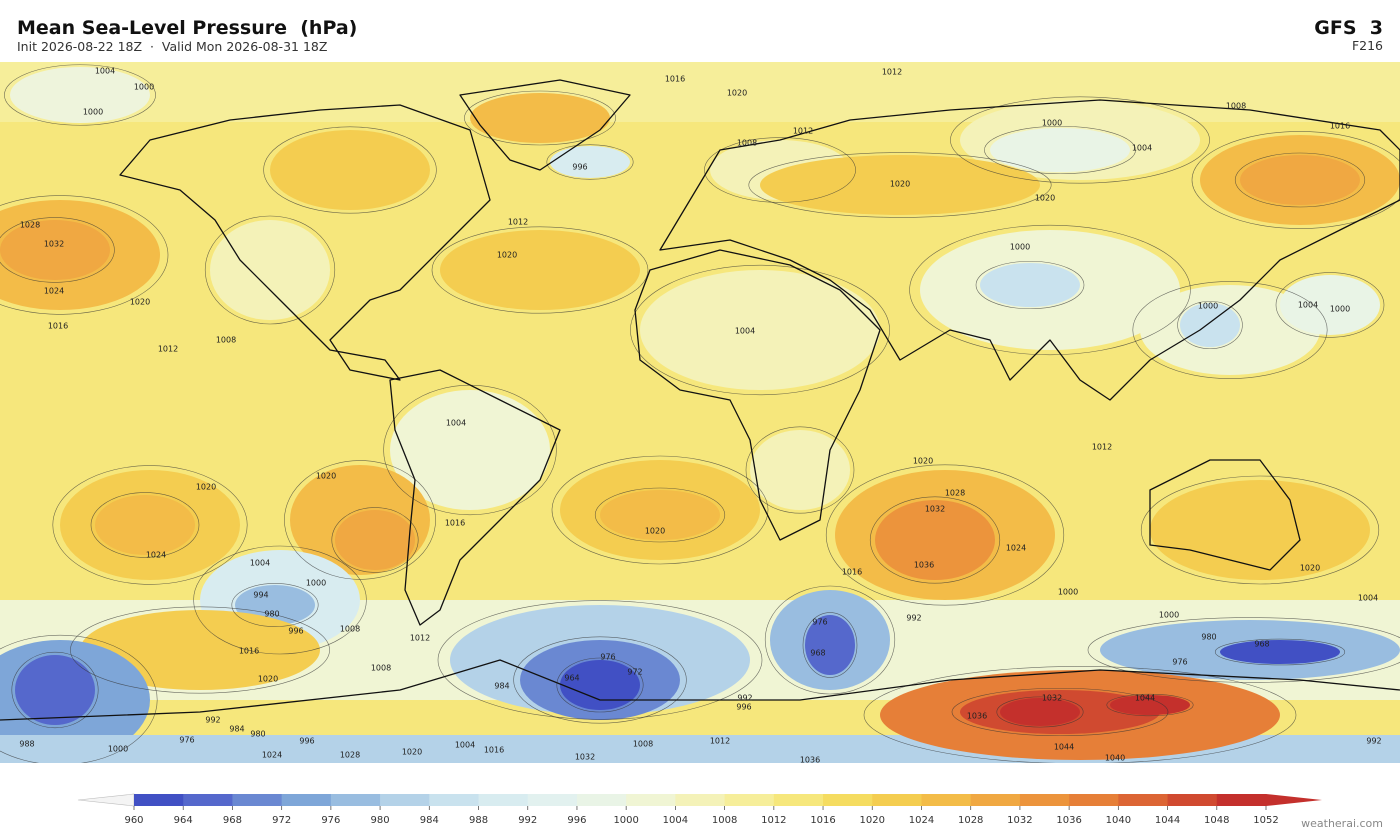 The image size is (1400, 837). I want to click on colorbar-tick-label: 960, so click(133, 820).